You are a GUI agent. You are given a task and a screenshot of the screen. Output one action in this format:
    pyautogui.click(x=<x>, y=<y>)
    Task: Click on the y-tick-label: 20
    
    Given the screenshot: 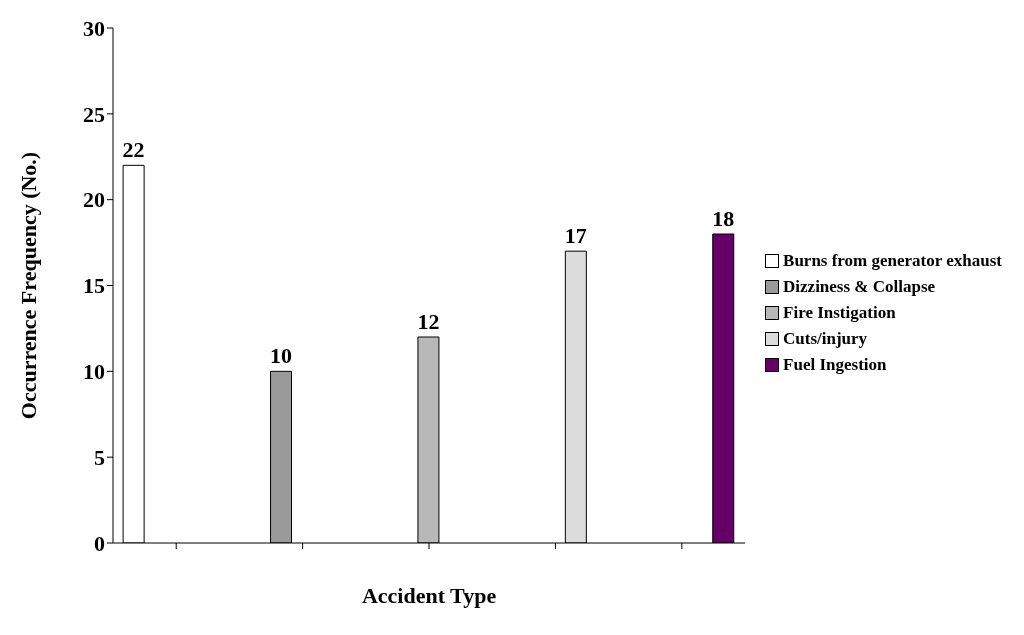 What is the action you would take?
    pyautogui.click(x=94, y=200)
    